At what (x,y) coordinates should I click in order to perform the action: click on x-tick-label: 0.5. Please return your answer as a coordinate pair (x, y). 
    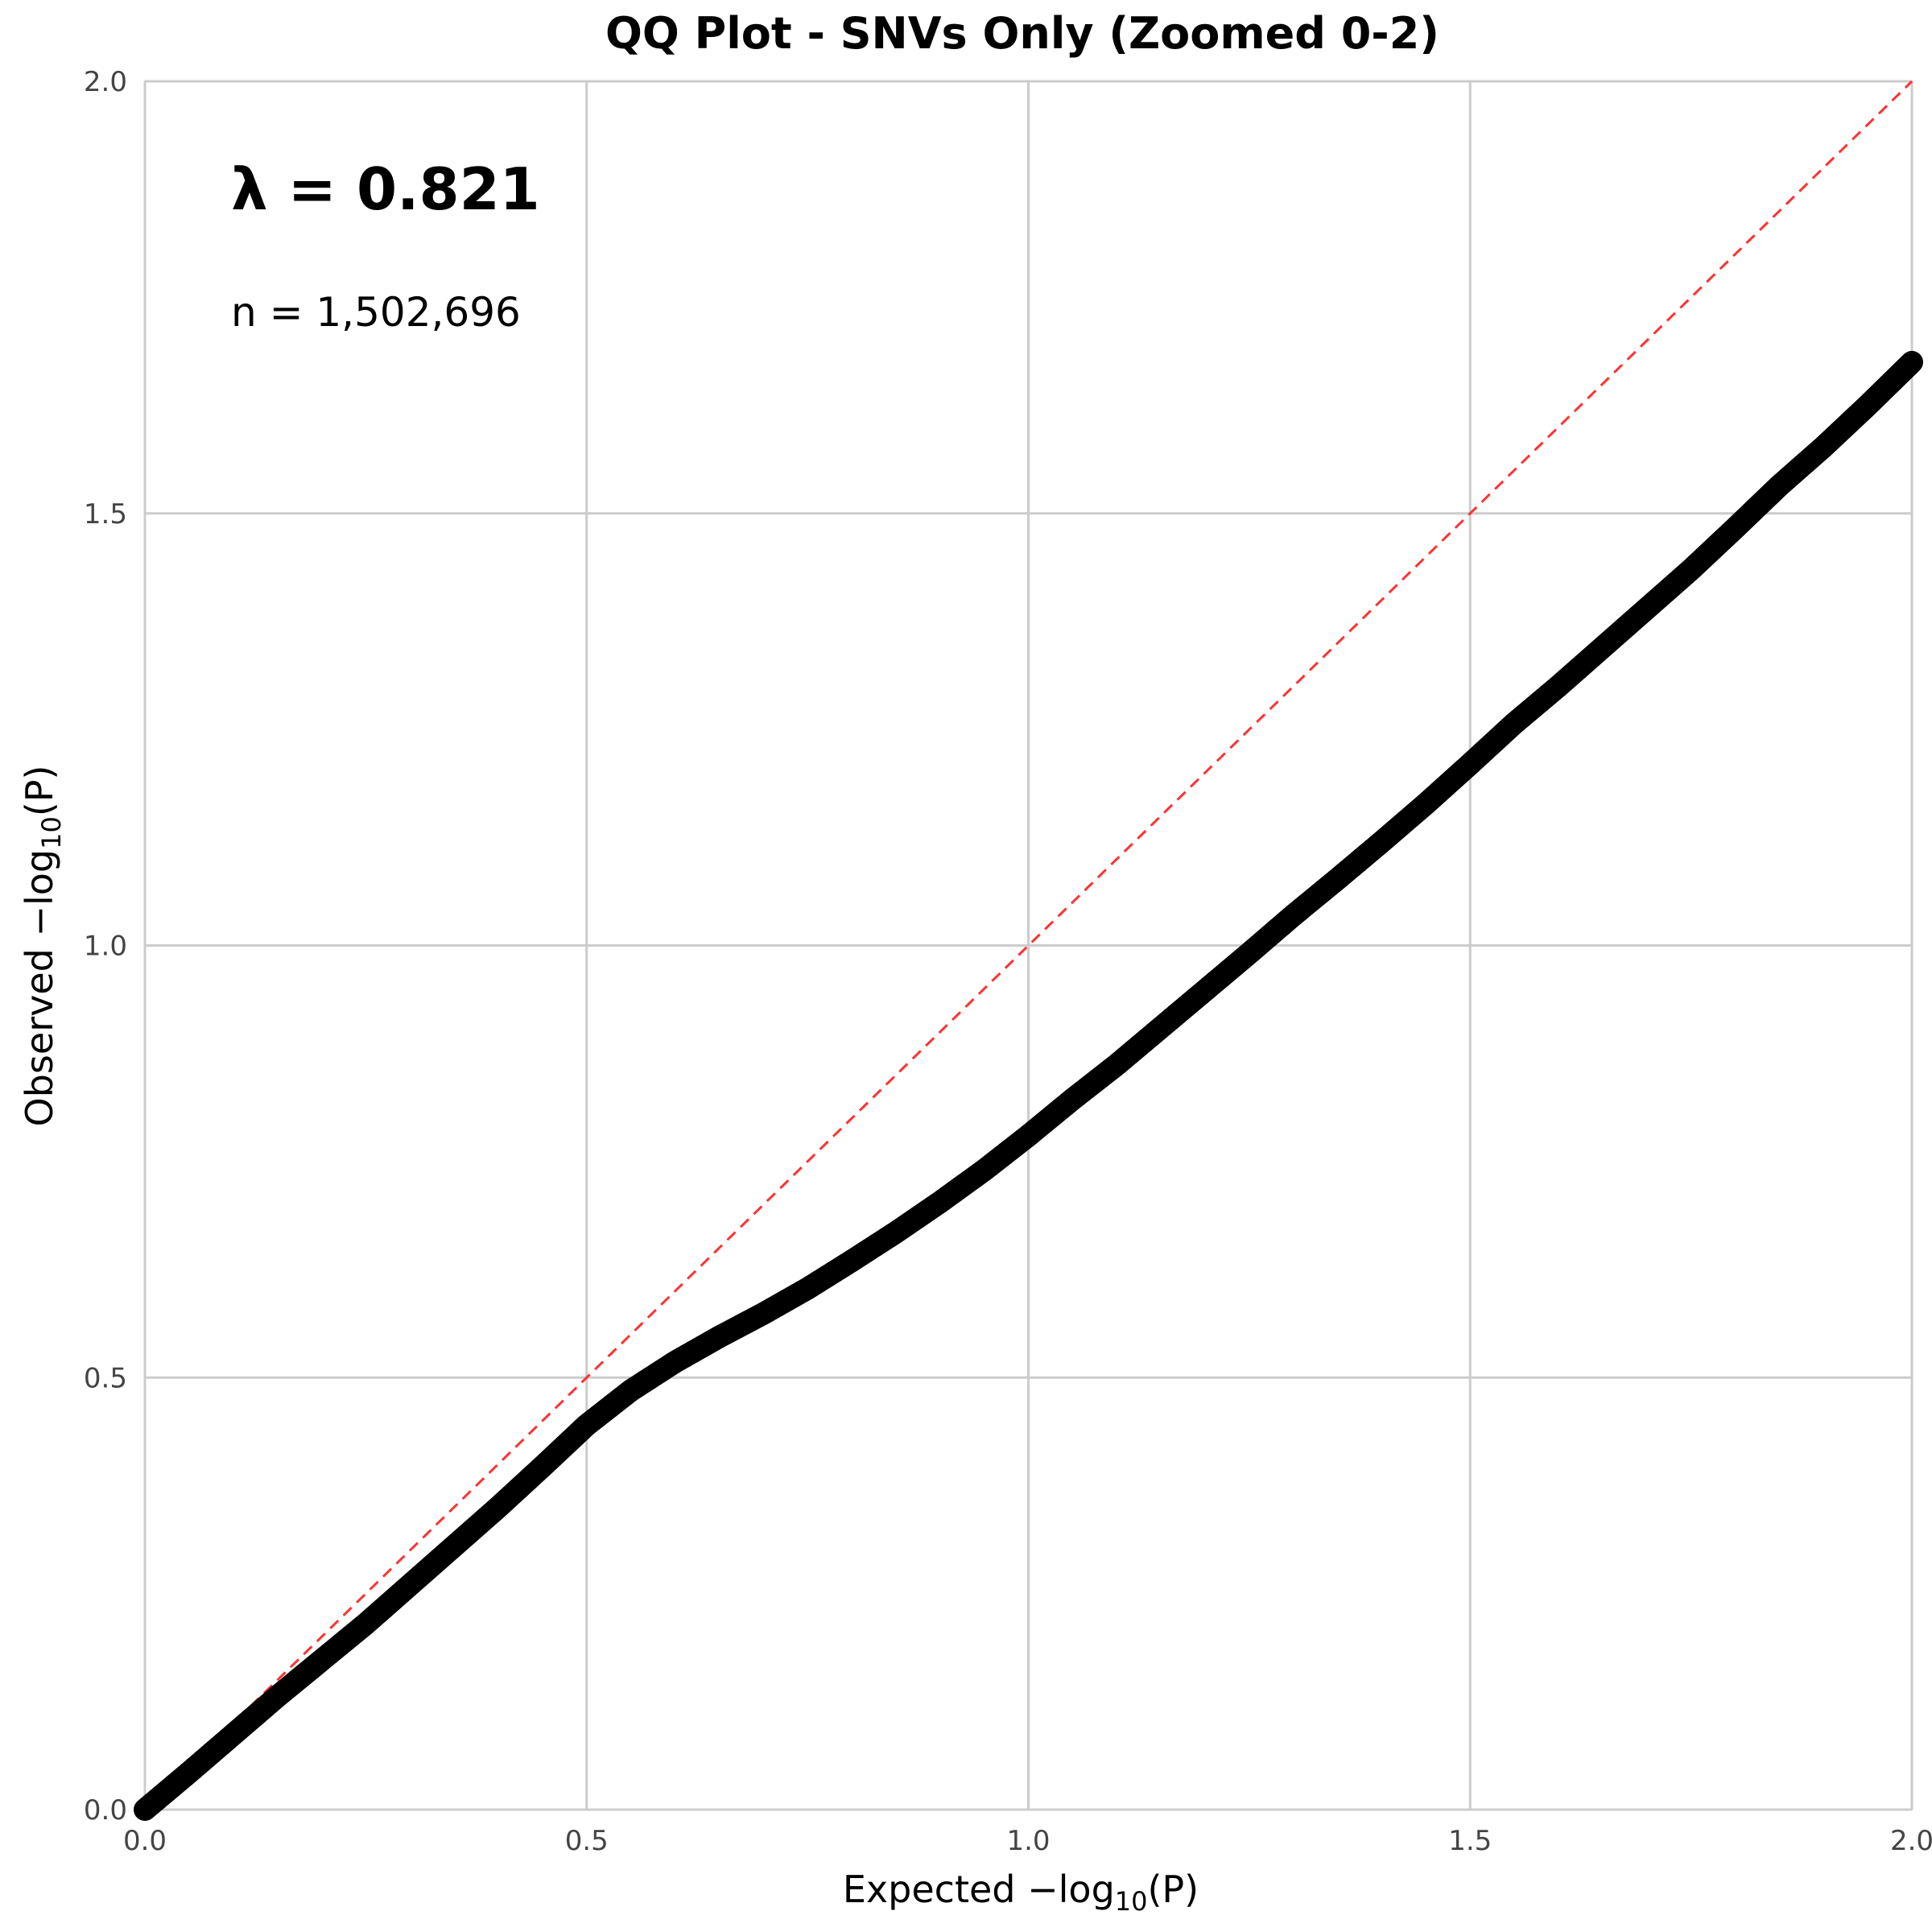
    Looking at the image, I should click on (587, 1841).